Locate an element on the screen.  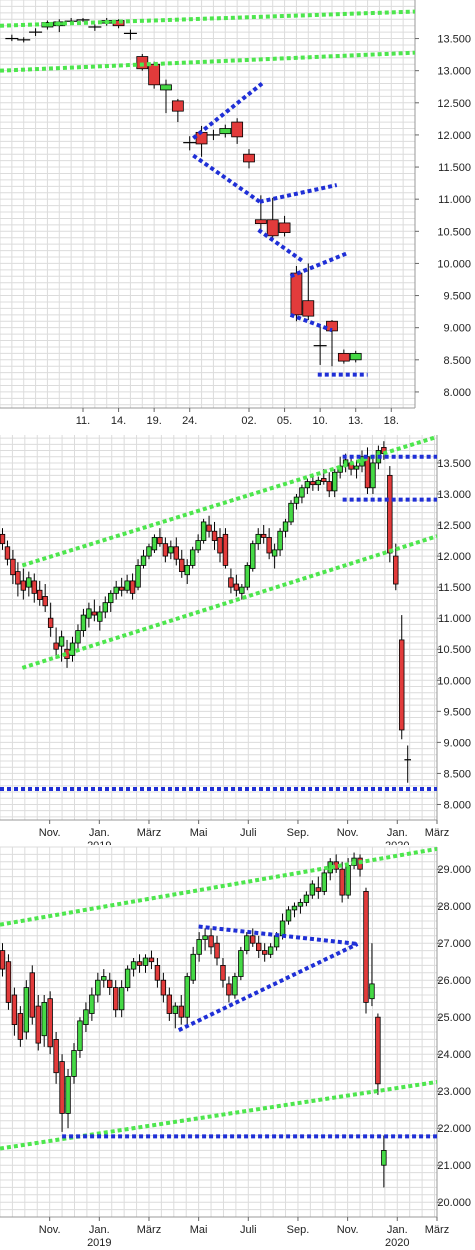
x-tick-label: Nov. is located at coordinates (50, 833).